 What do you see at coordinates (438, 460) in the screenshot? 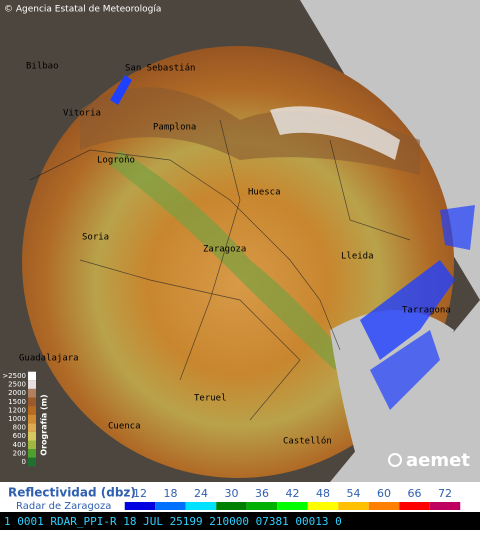
I see `logo-text: aemet` at bounding box center [438, 460].